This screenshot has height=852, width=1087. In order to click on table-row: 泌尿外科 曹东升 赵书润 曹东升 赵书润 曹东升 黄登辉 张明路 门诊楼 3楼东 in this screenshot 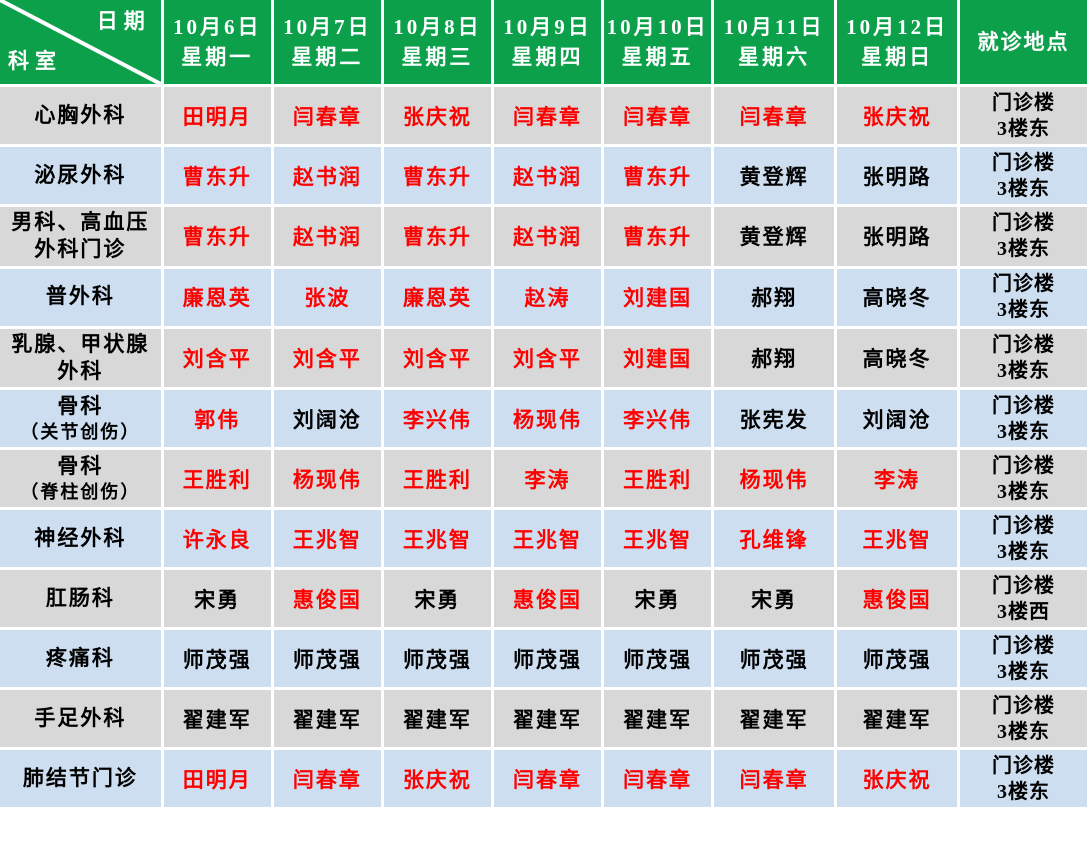, I will do `click(543, 175)`.